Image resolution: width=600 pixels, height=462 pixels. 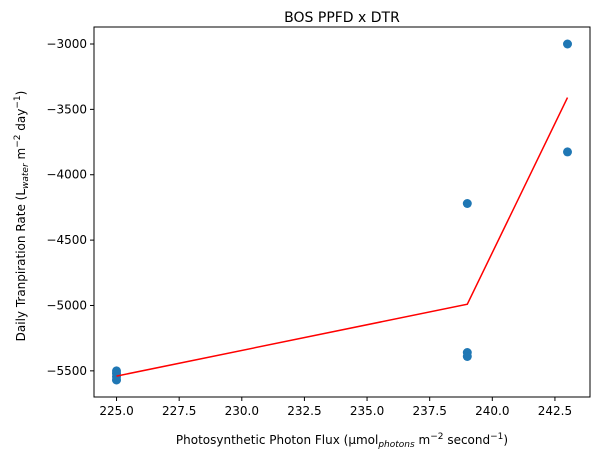 I want to click on chart-title: BOS PPFD x DTR, so click(x=342, y=18).